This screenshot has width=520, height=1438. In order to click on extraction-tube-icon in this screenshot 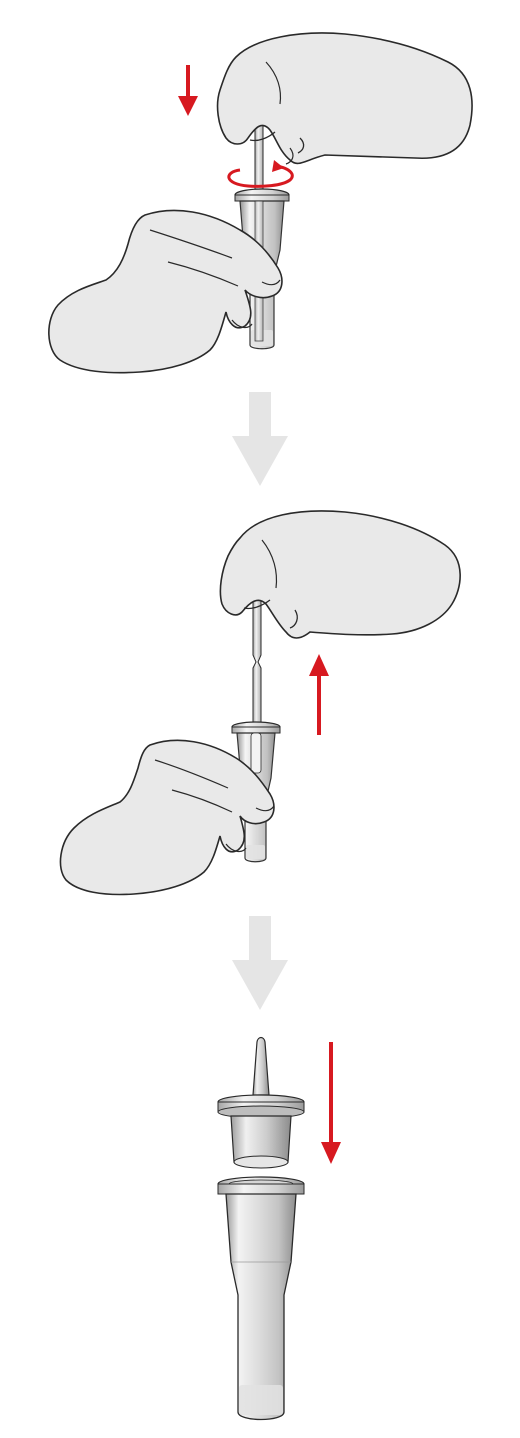, I will do `click(261, 1298)`.